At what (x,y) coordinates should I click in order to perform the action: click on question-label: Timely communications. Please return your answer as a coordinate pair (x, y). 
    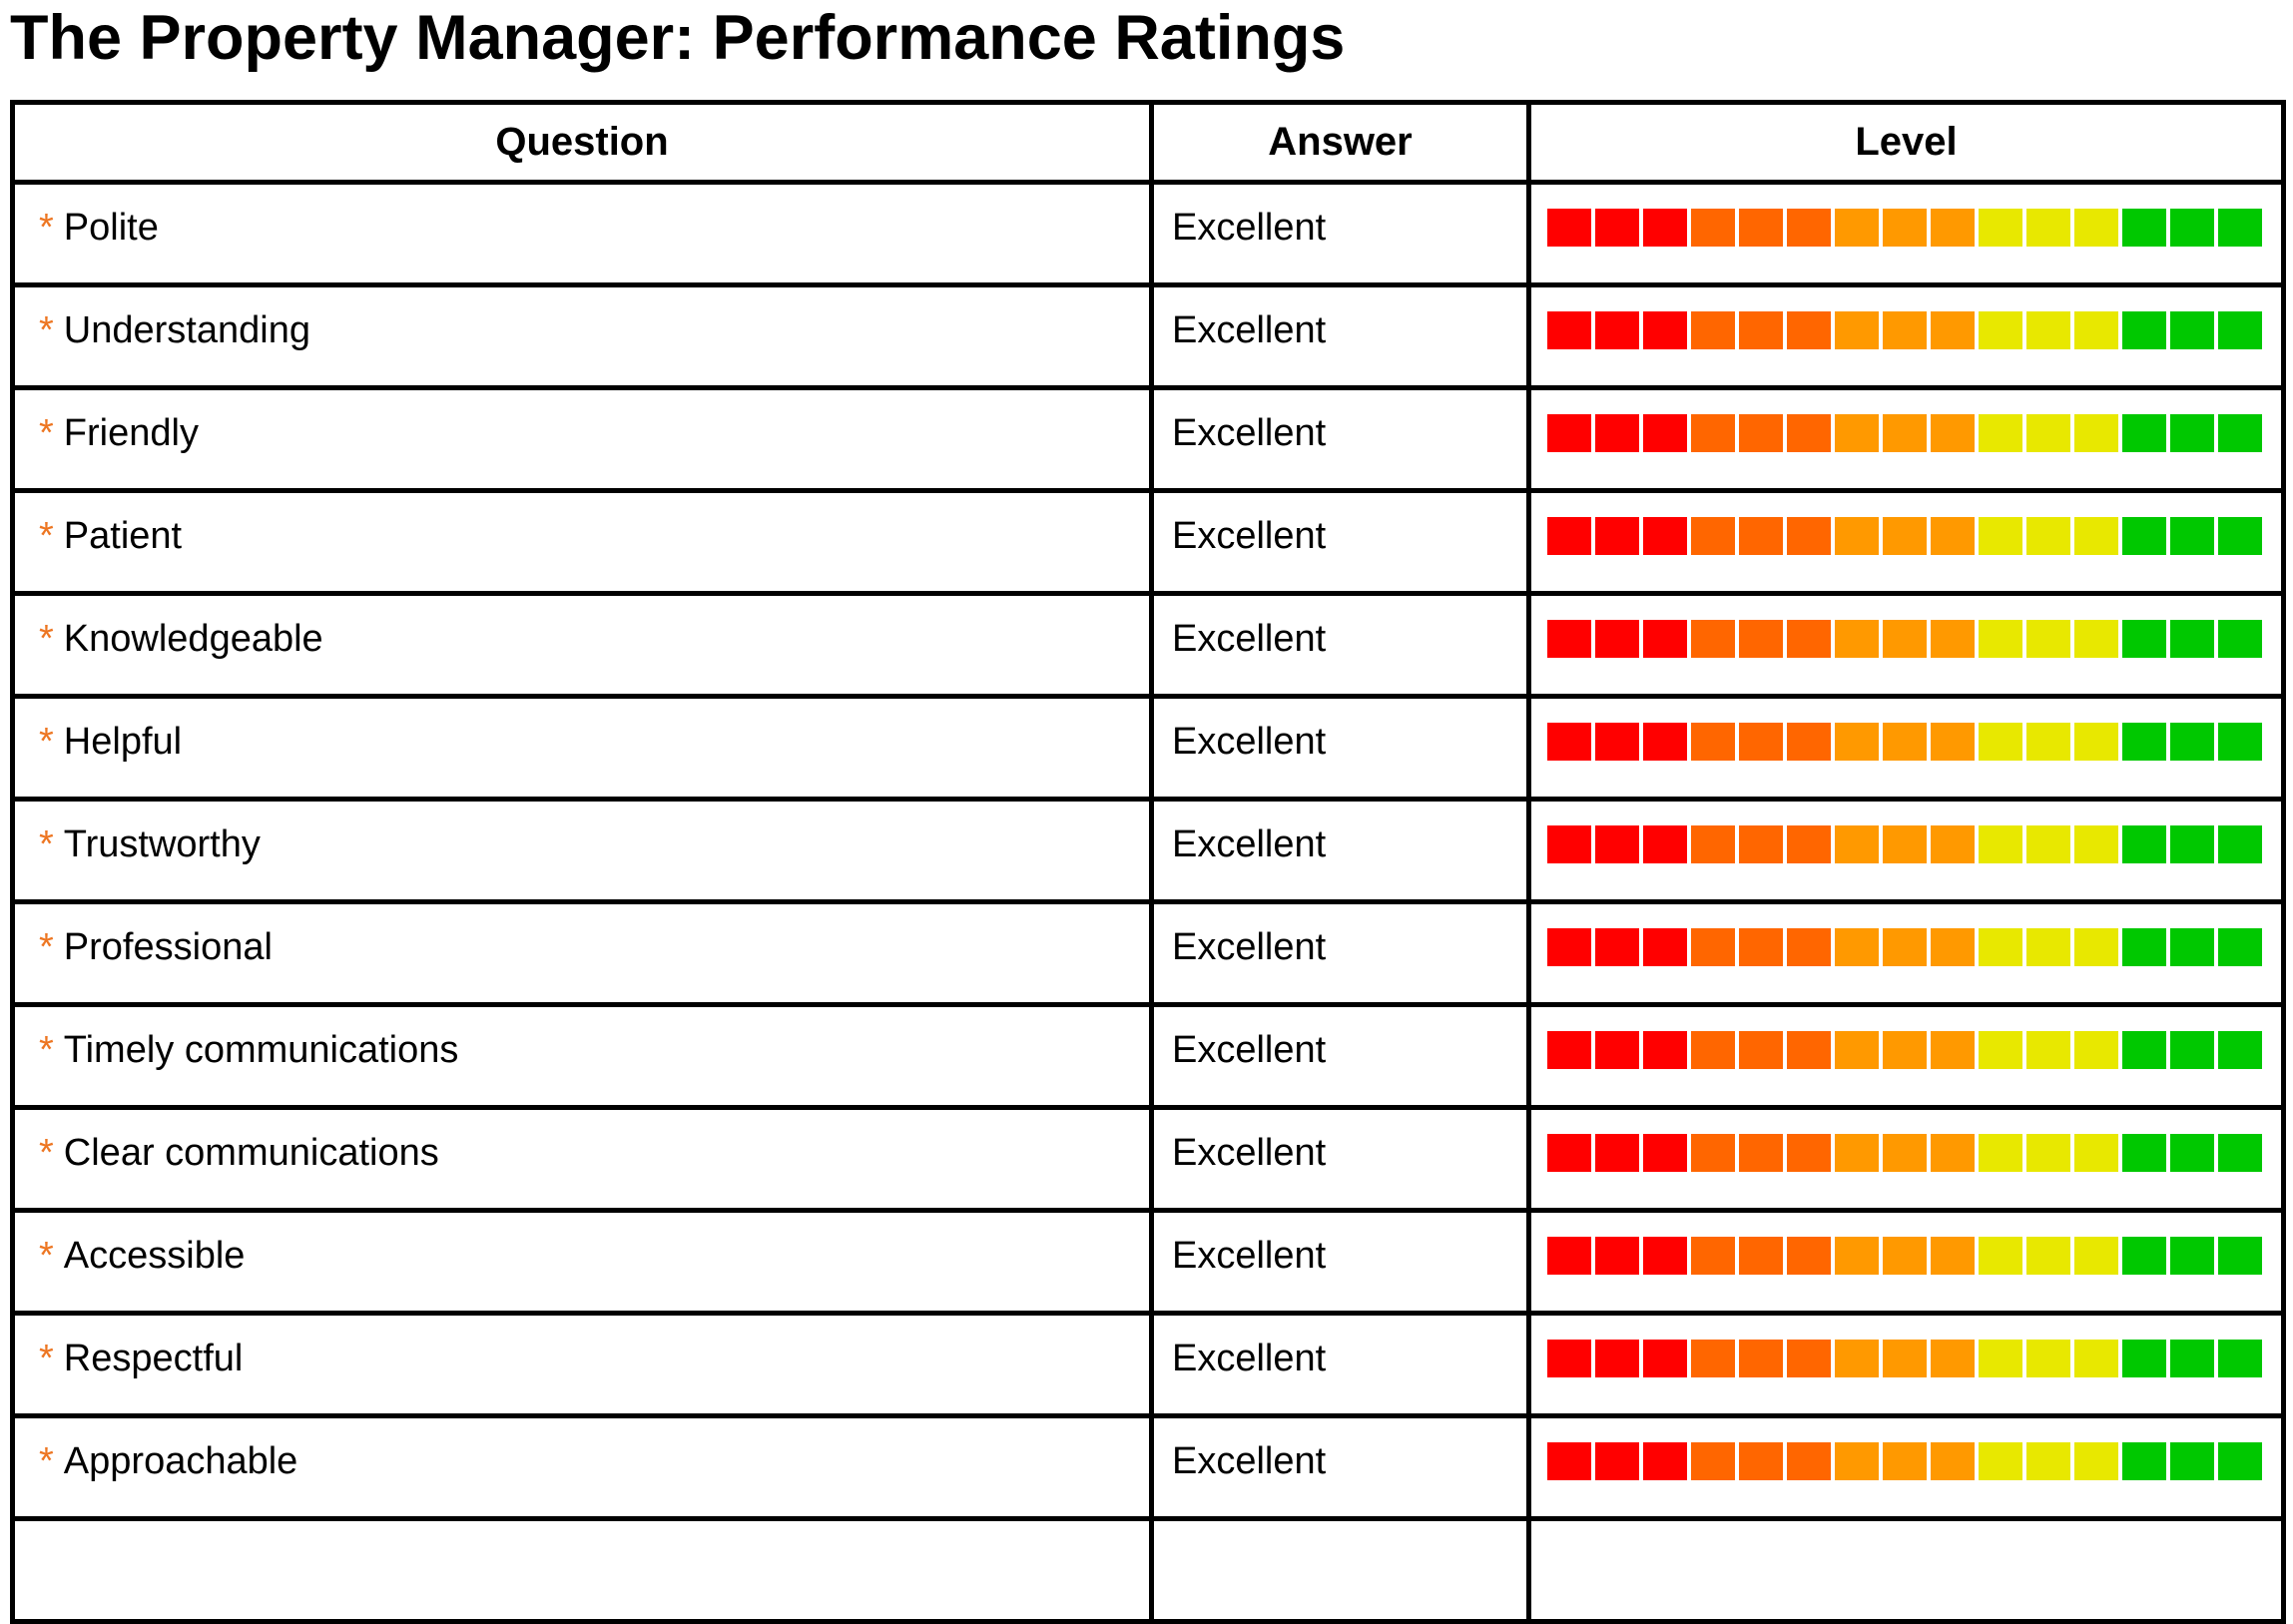
    Looking at the image, I should click on (261, 1050).